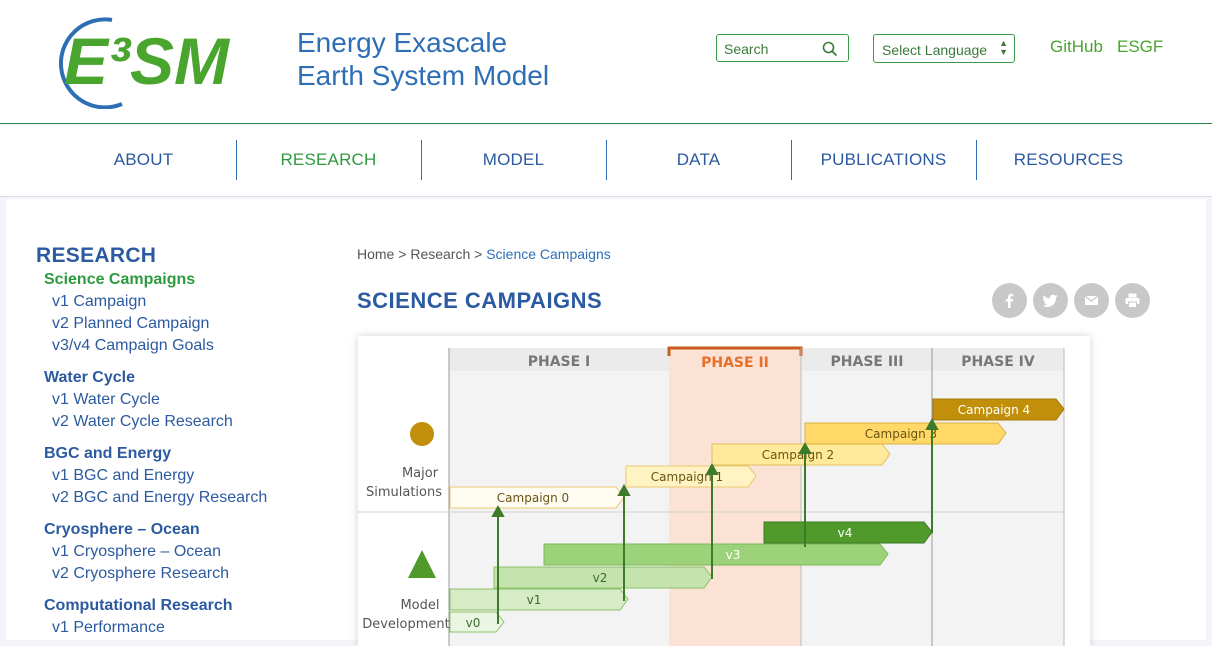 This screenshot has height=646, width=1212. I want to click on phase-3-label: PHASE III, so click(867, 362).